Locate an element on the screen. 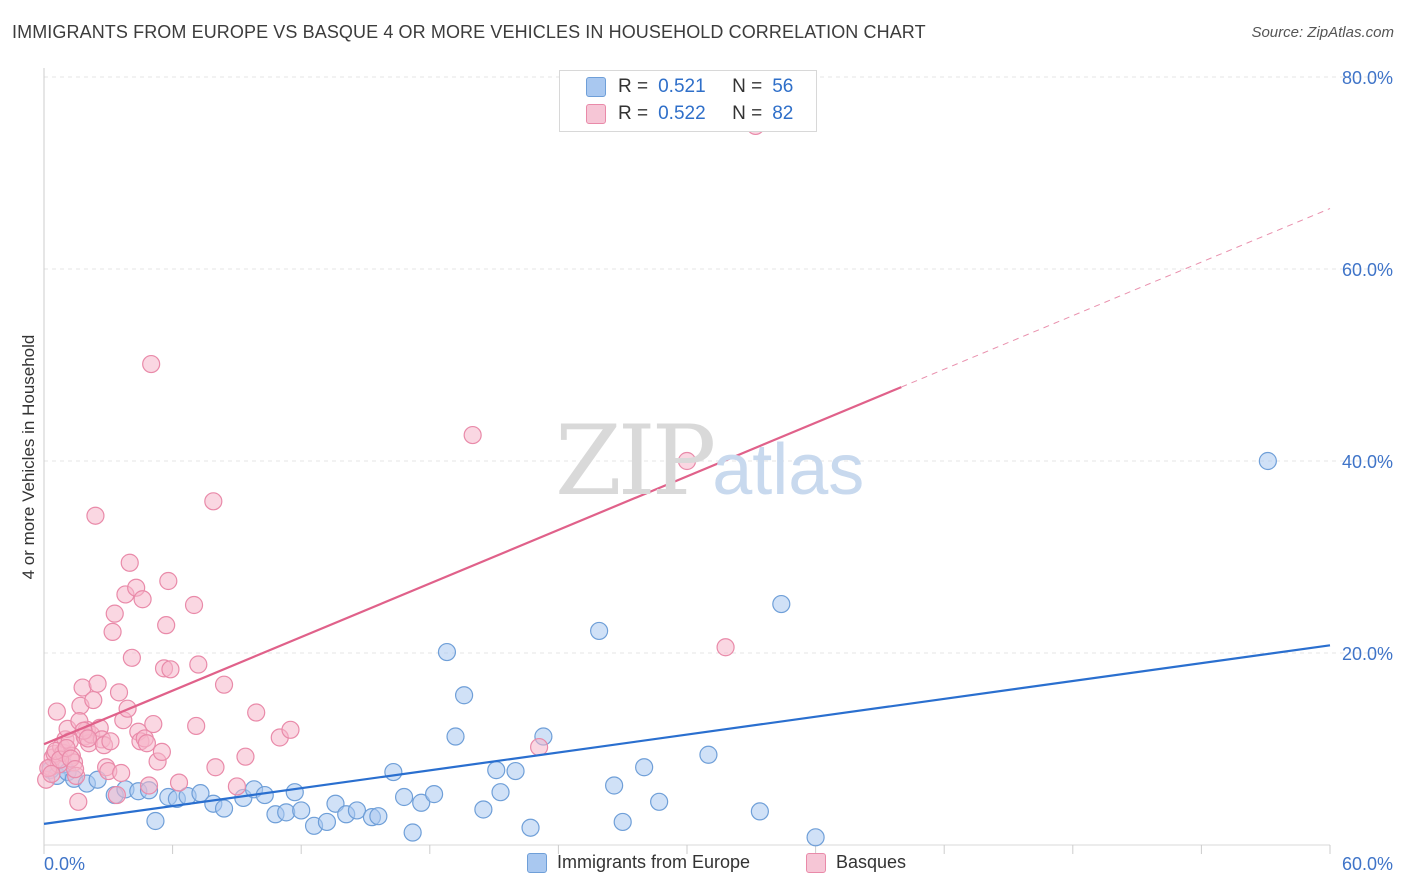 This screenshot has width=1406, height=892. source-label: Source: ZipAtlas.com is located at coordinates (1322, 32).